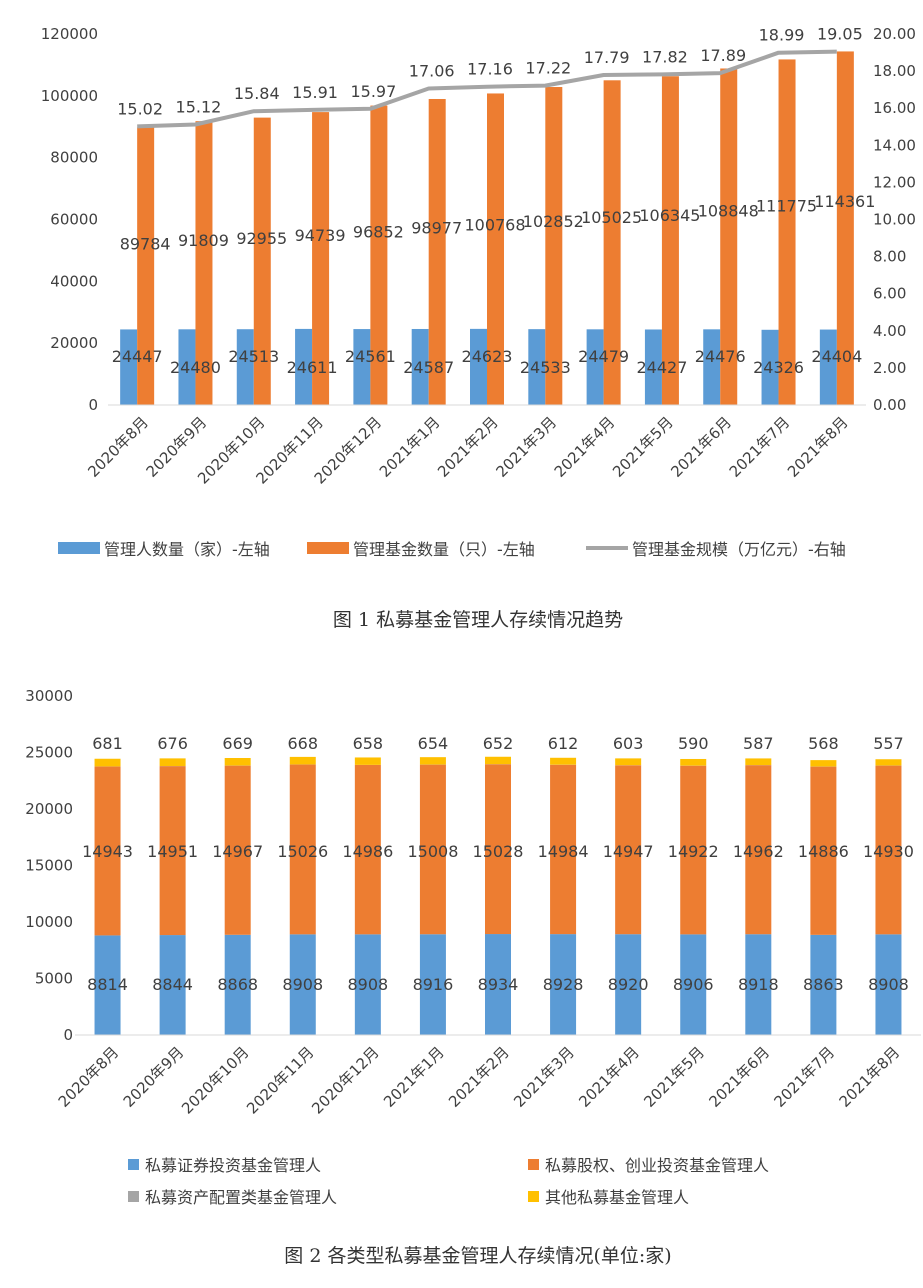 Image resolution: width=923 pixels, height=1288 pixels. Describe the element at coordinates (758, 984) in the screenshot. I see `securities-data-label: 8918` at that location.